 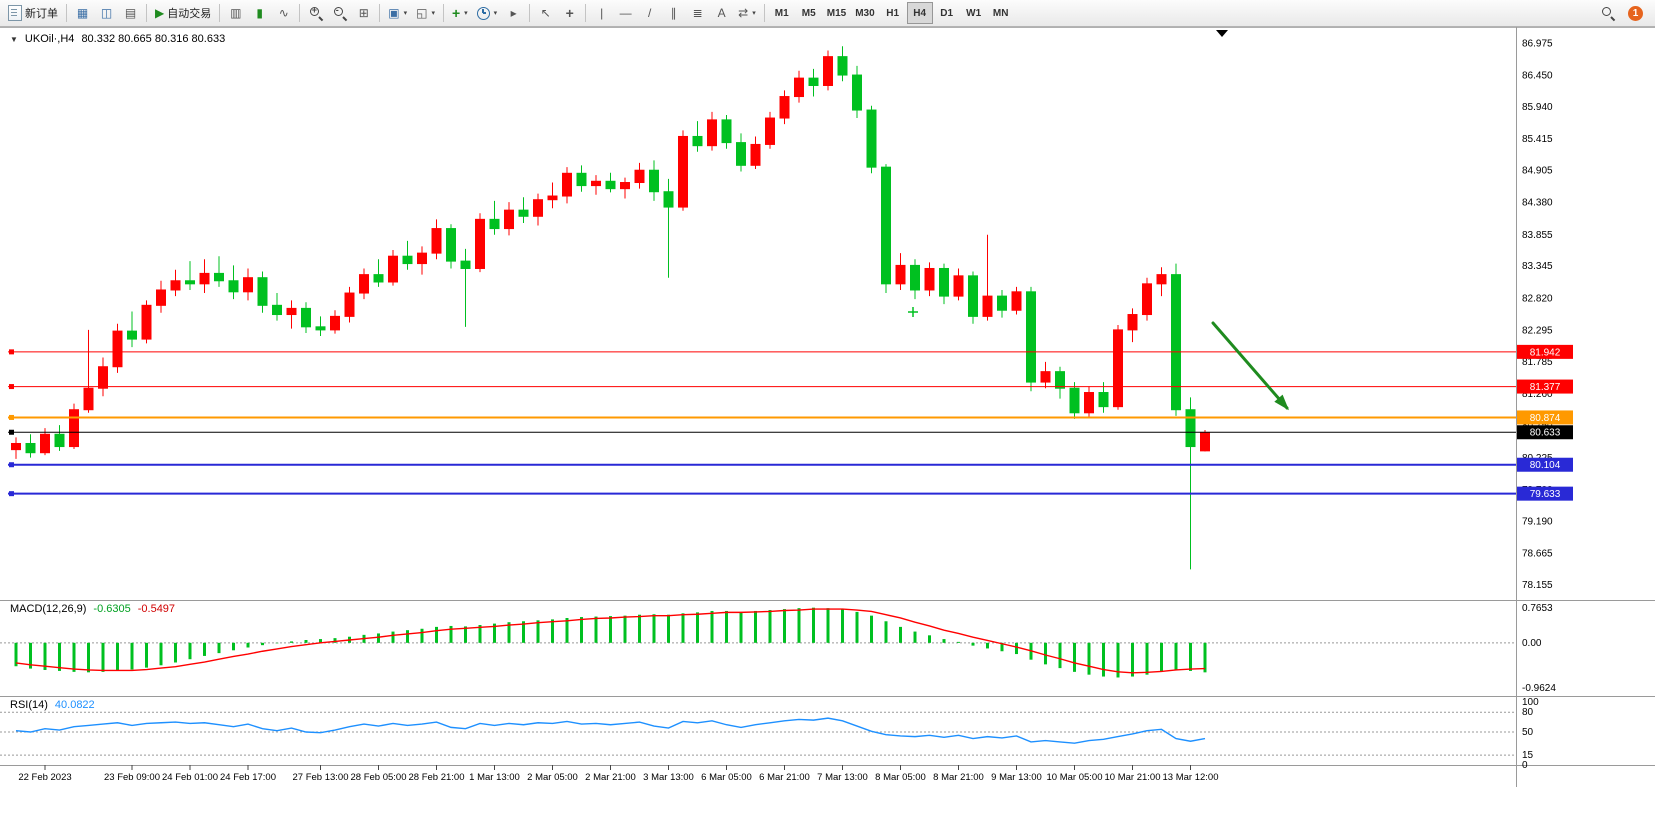 I want to click on crosshair-button: +, so click(x=569, y=13).